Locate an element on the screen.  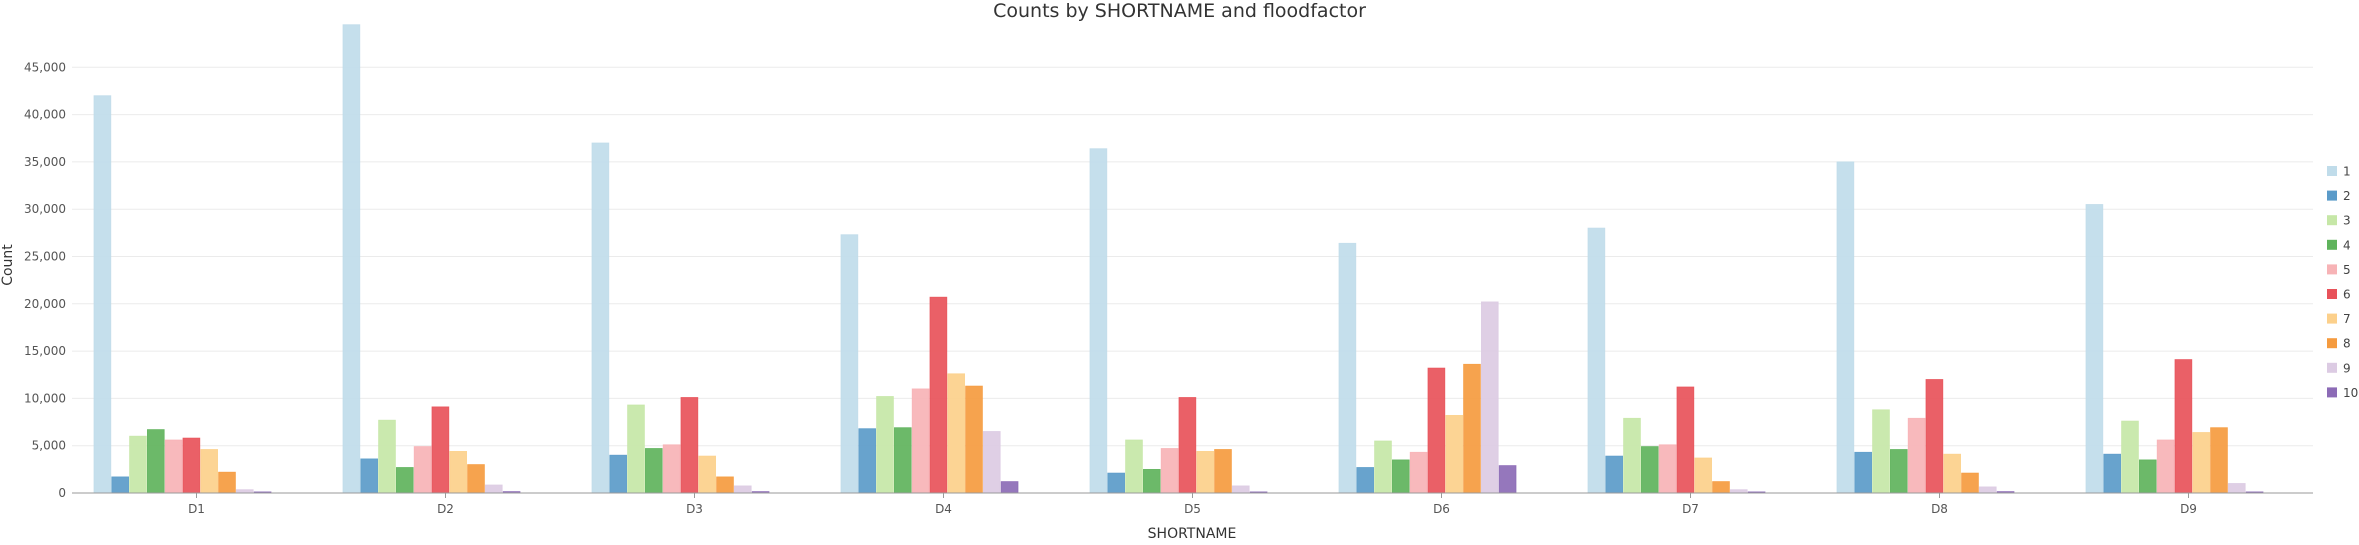
x-tick-label: D8 is located at coordinates (1939, 509).